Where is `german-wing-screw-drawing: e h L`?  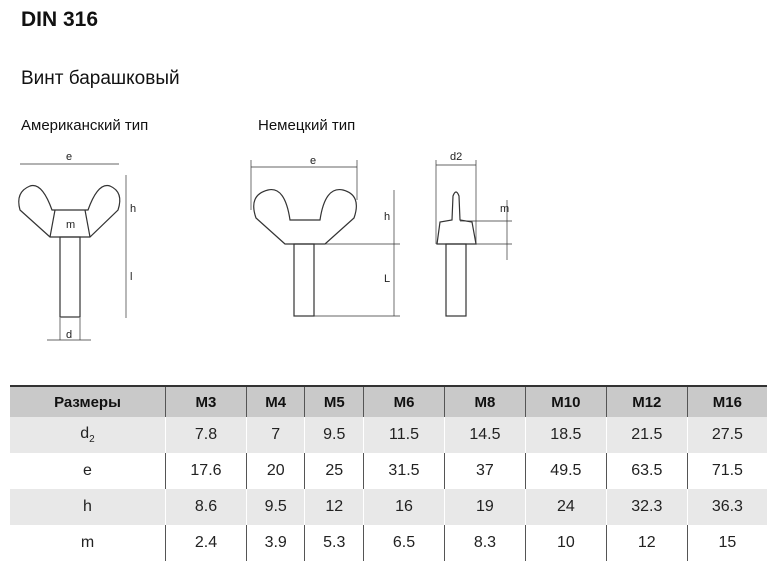
german-wing-screw-drawing: e h L is located at coordinates (325, 236).